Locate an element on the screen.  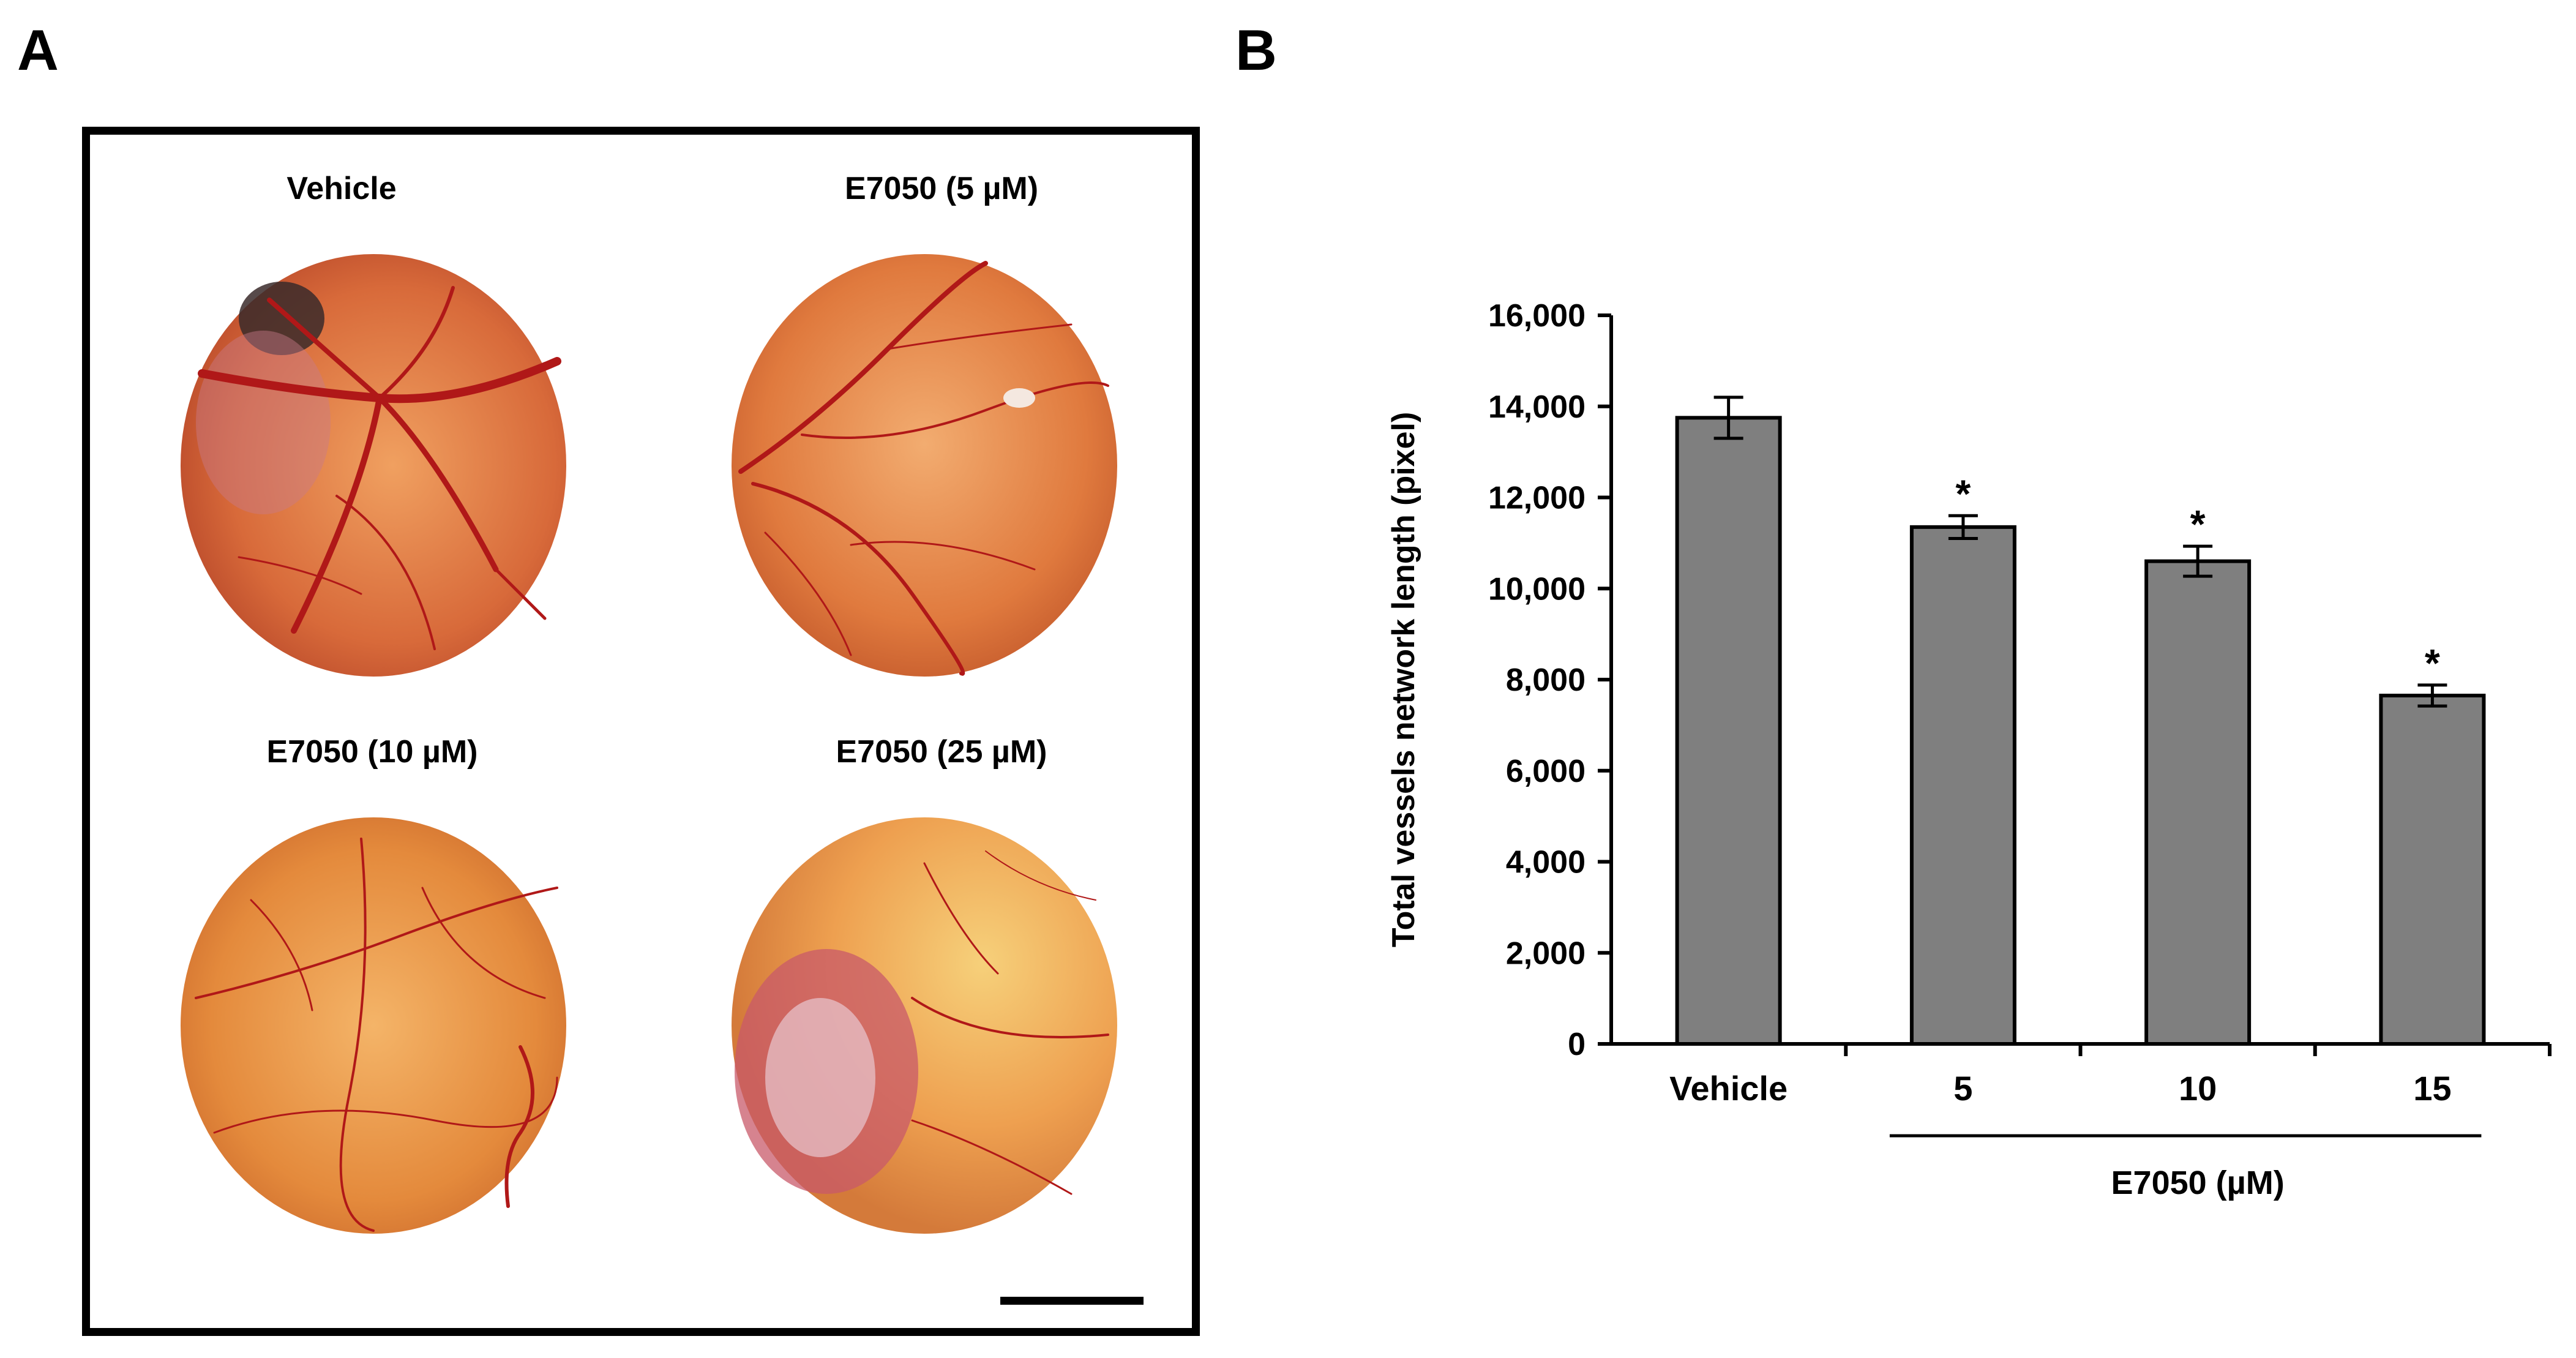
x-tick-label: 15 is located at coordinates (2432, 1088).